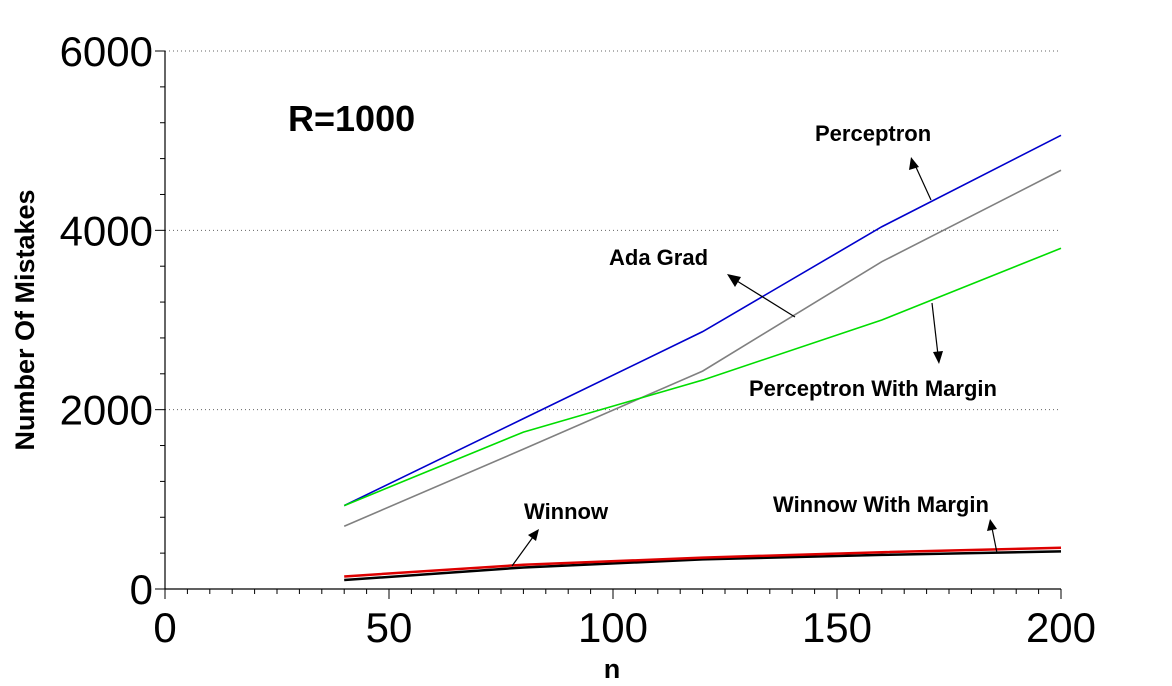  I want to click on perceptron-arrow-head, so click(914, 163).